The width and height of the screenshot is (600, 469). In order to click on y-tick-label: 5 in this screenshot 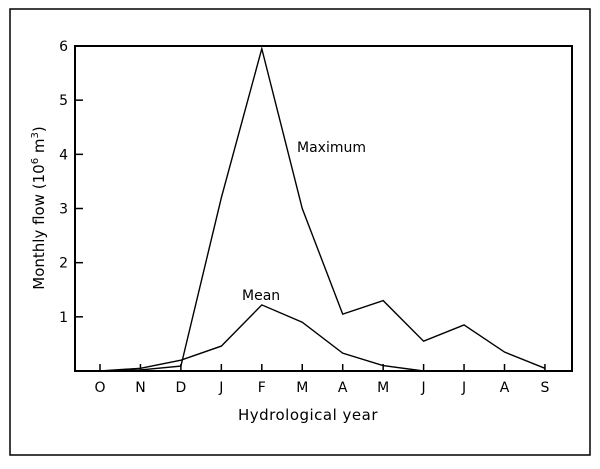, I will do `click(63, 101)`.